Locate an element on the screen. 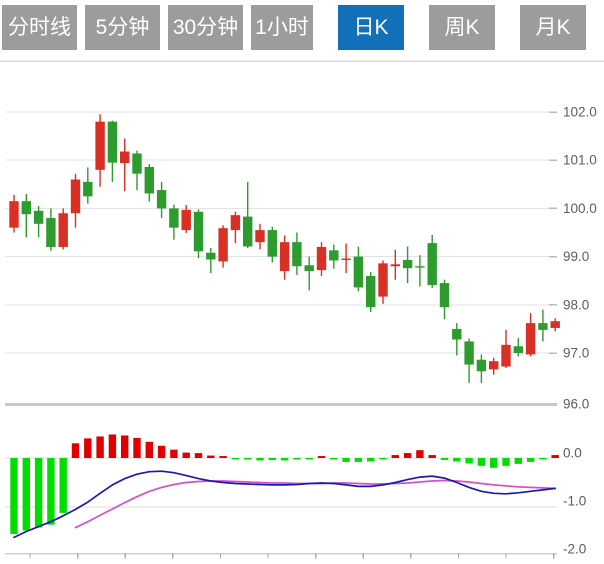 The height and width of the screenshot is (564, 604). price-axis-label: 97.0 is located at coordinates (576, 353).